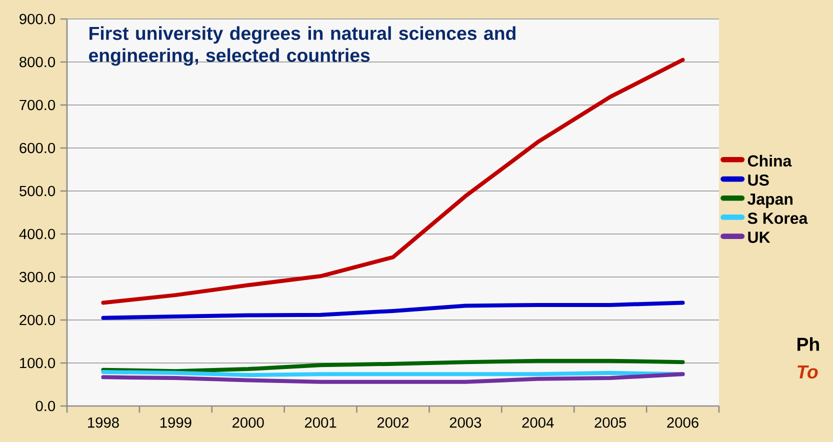  What do you see at coordinates (302, 46) in the screenshot?
I see `text: First university degrees in natural sciences and engineering, selected countries` at bounding box center [302, 46].